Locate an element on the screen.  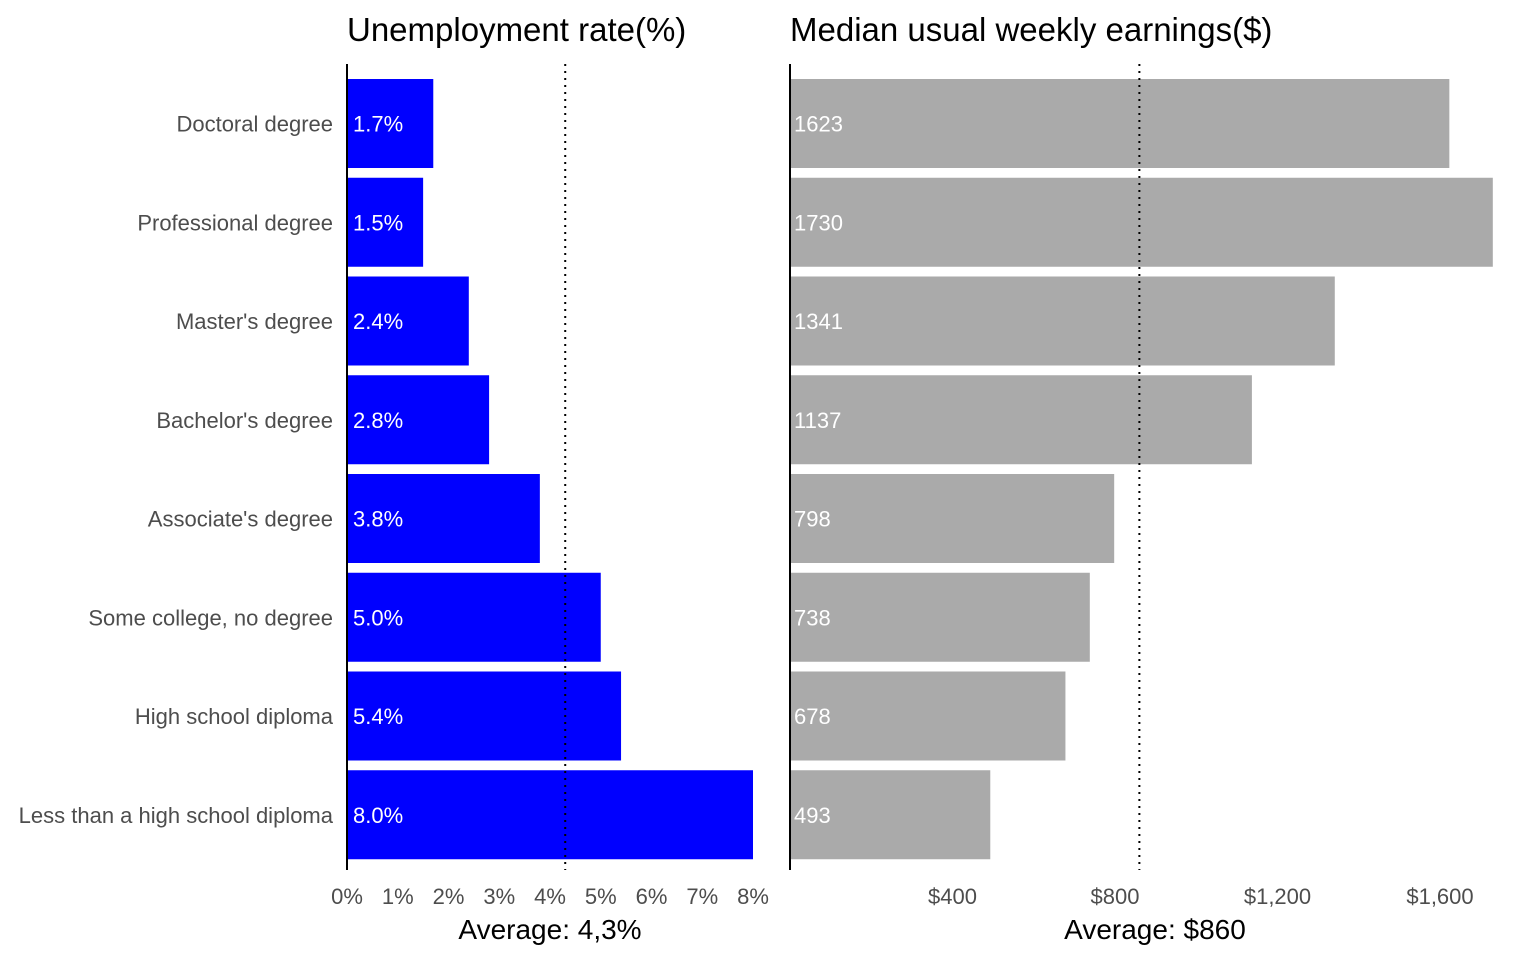
unemployment-bar-value-label: 5.0% is located at coordinates (378, 617).